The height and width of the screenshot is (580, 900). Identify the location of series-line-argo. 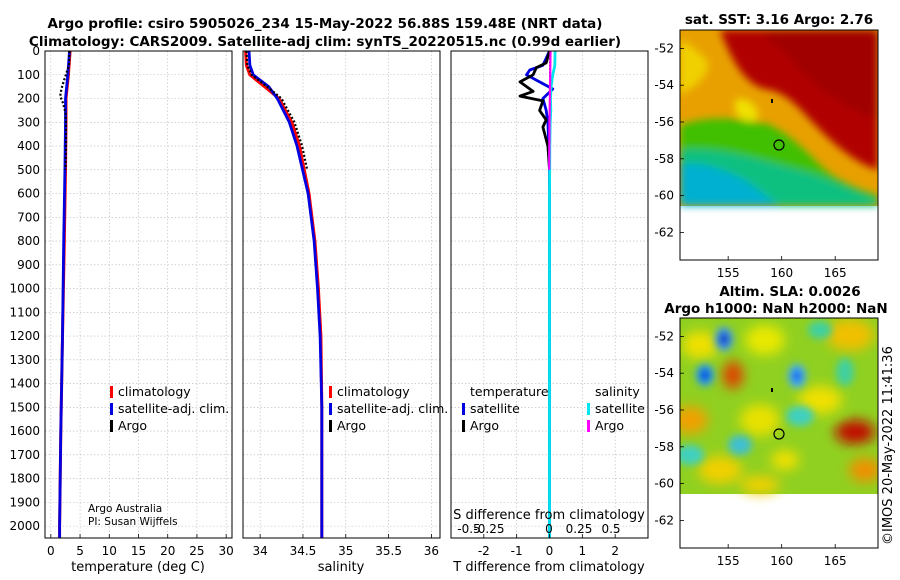
(277, 111).